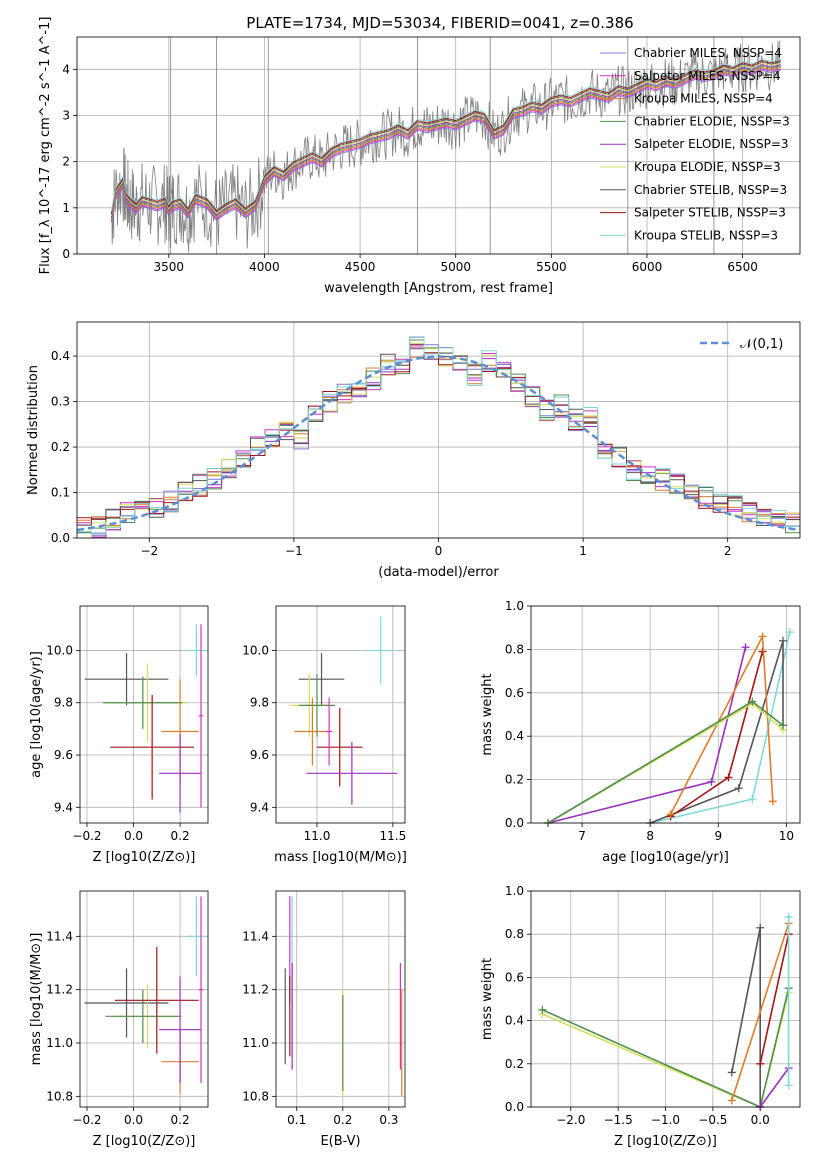  Describe the element at coordinates (340, 857) in the screenshot. I see `x-axis-label: mass [log10(M/M⊙)]` at that location.